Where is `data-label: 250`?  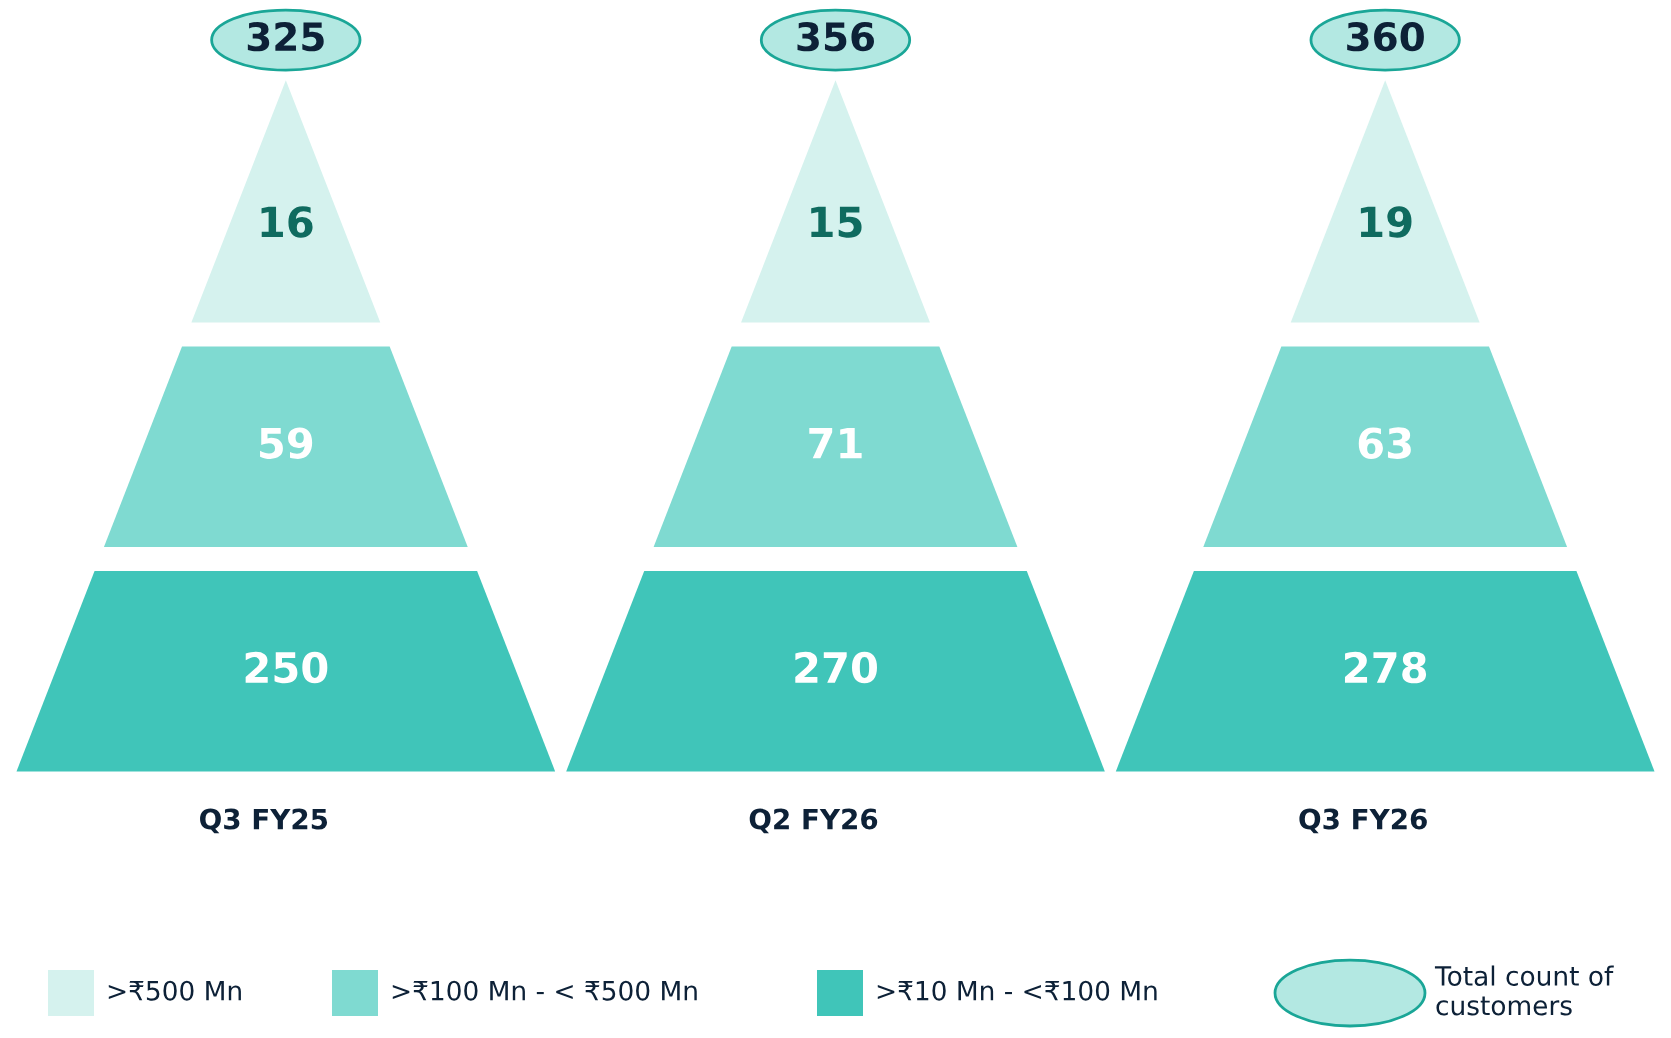
data-label: 250 is located at coordinates (286, 667).